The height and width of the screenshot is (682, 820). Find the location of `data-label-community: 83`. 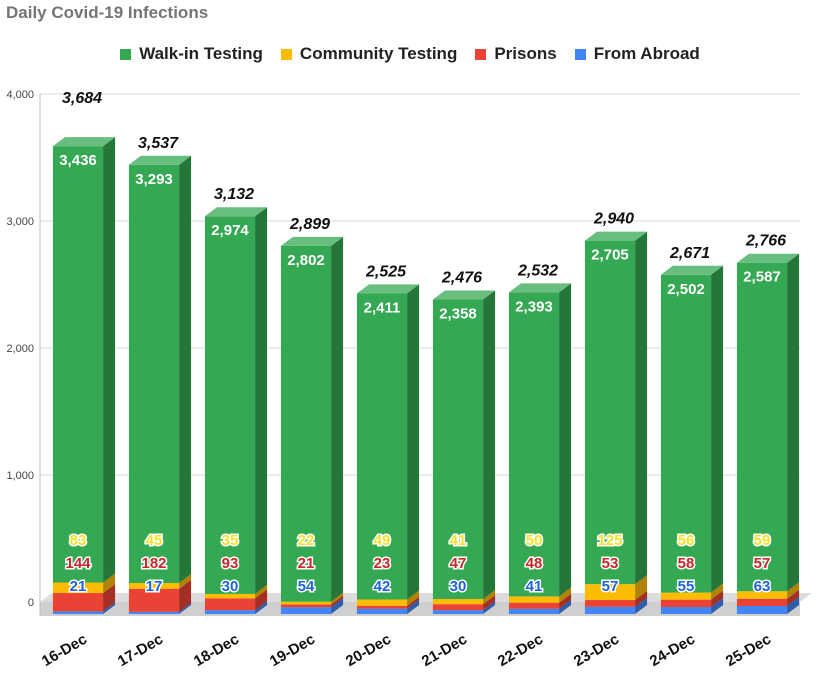

data-label-community: 83 is located at coordinates (78, 540).